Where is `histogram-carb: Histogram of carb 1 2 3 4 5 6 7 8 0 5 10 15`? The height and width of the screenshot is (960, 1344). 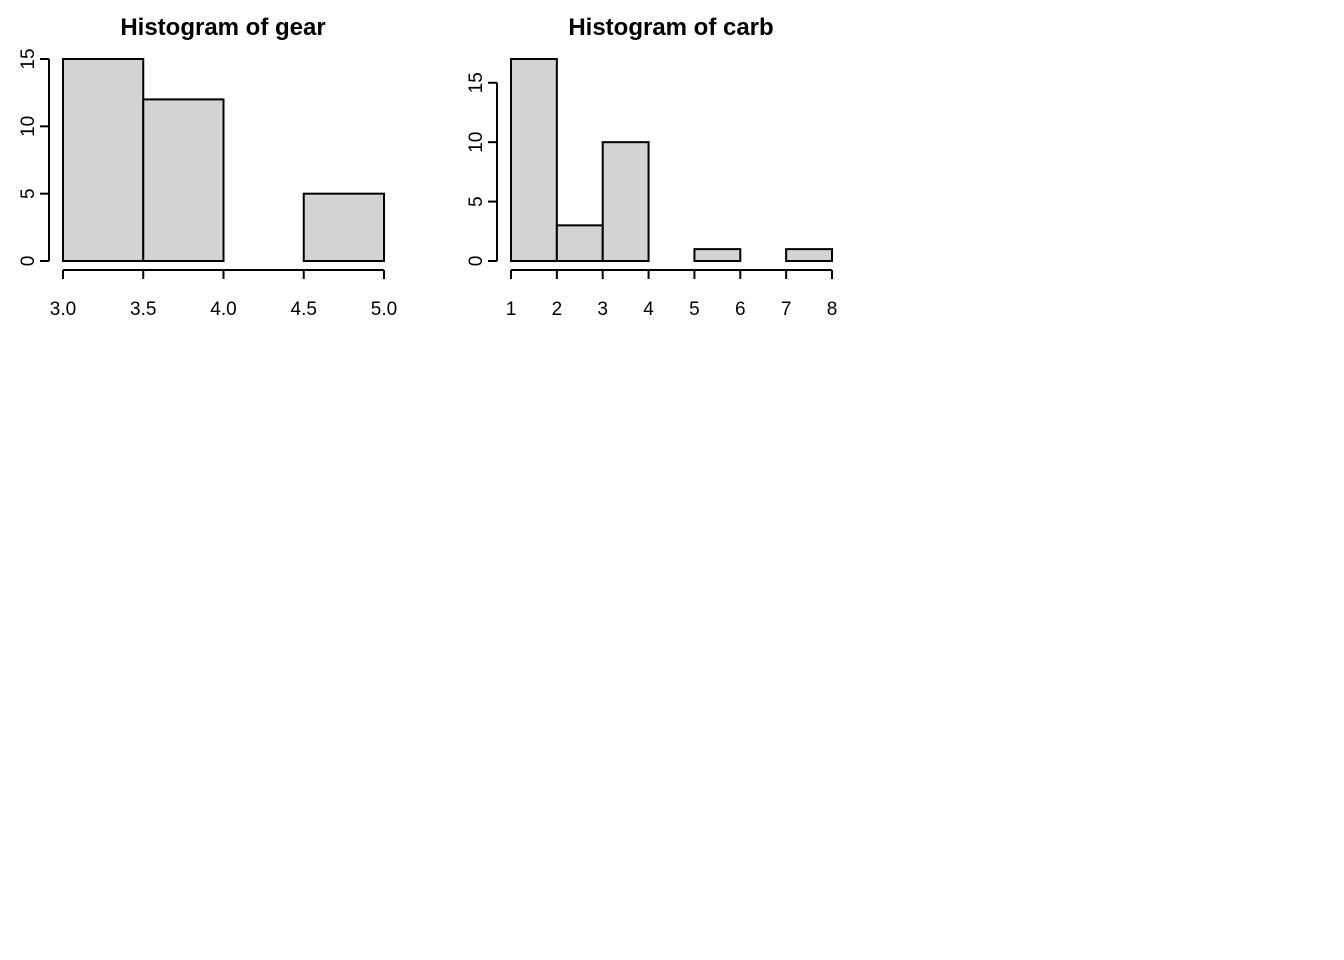
histogram-carb: Histogram of carb 1 2 3 4 5 6 7 8 0 5 10 15 is located at coordinates (651, 167).